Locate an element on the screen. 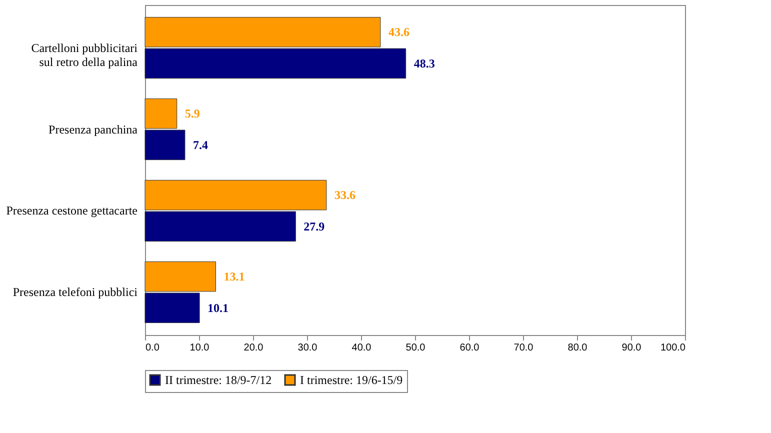  x-tick-label: 0.0 is located at coordinates (153, 348).